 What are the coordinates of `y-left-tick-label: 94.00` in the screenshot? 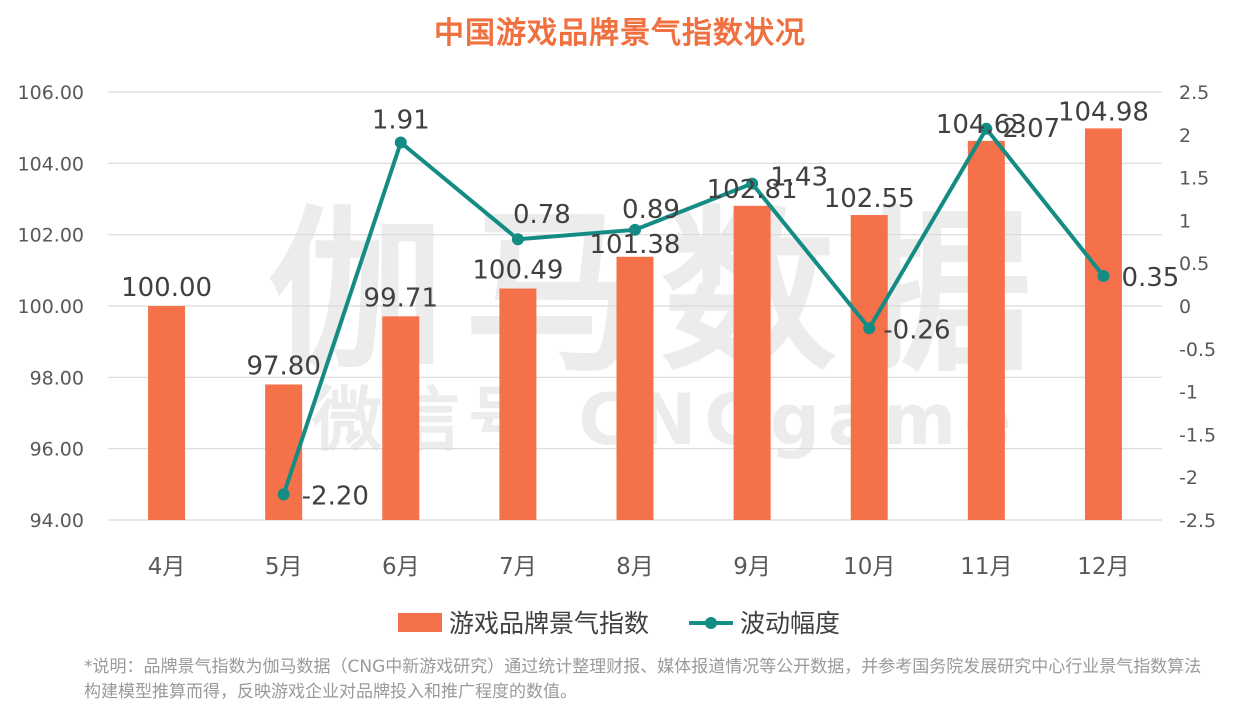 It's located at (57, 521).